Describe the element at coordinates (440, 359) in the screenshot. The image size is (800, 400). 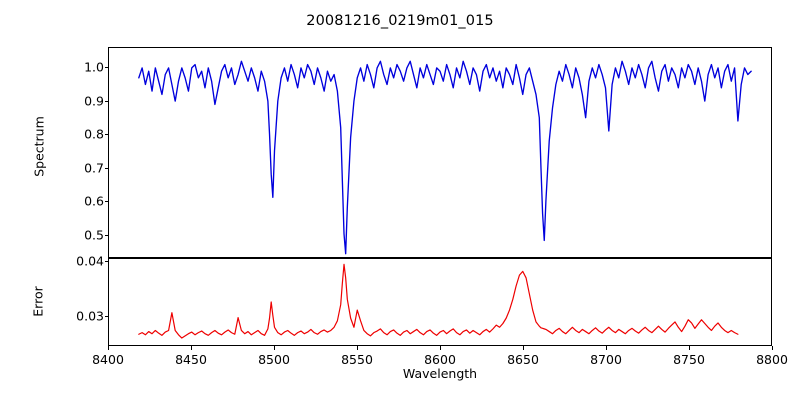
I see `x-axis-tick-label: 8600` at that location.